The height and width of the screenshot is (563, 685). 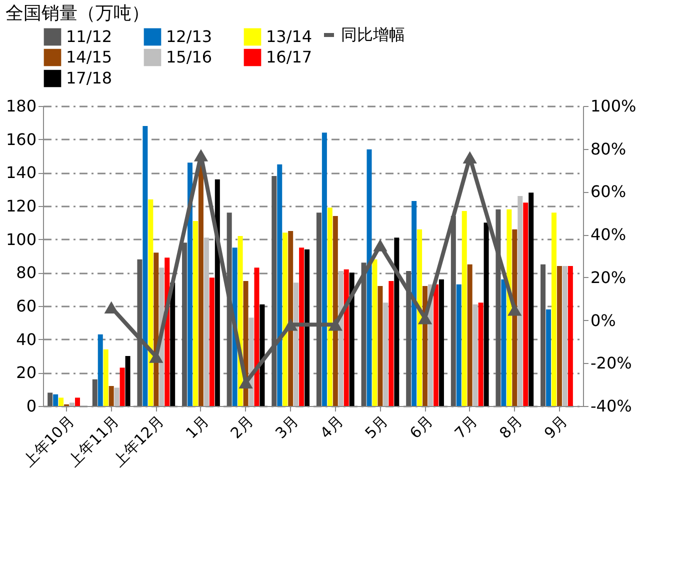 I want to click on y-tick-label: 0, so click(x=31, y=406).